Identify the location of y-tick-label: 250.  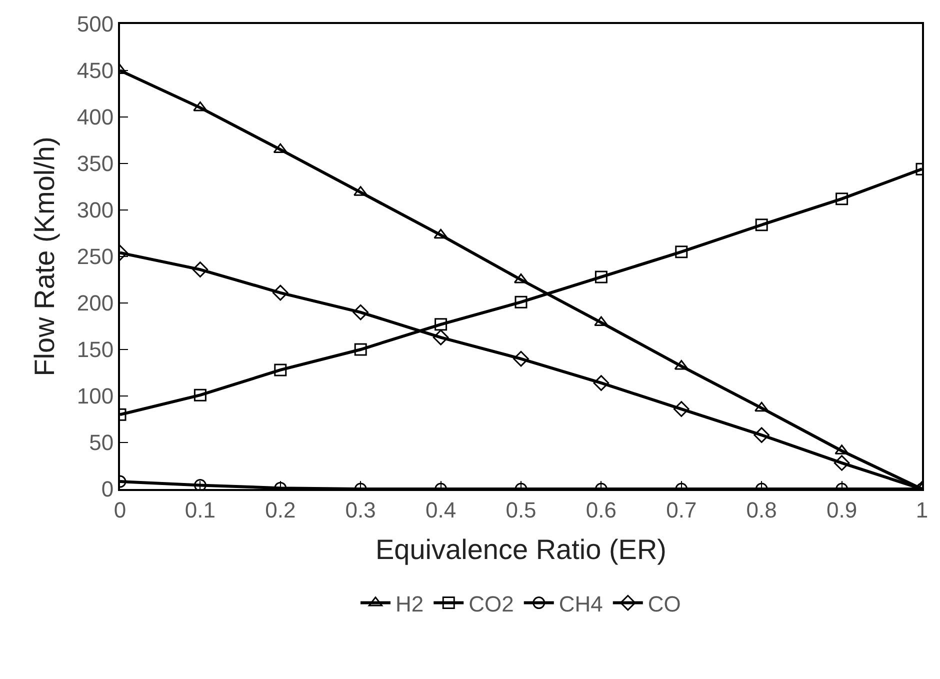
(95, 257).